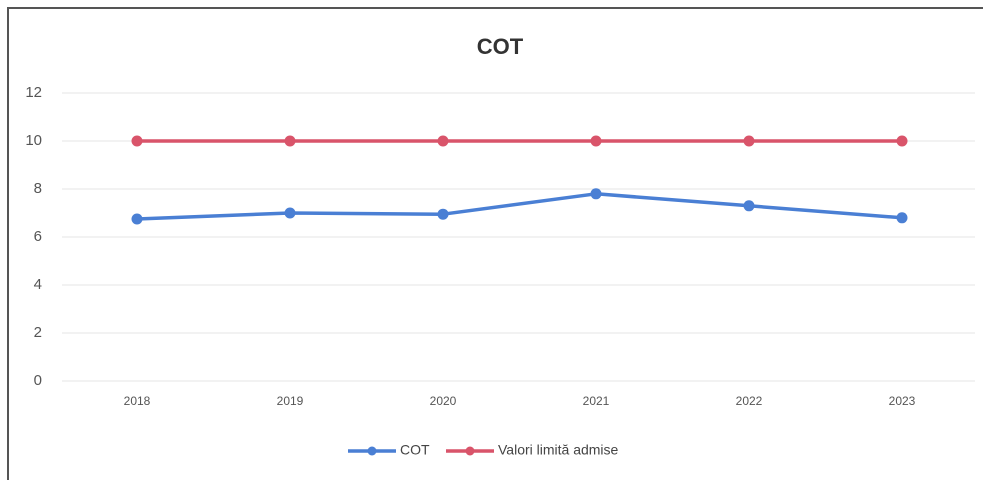 The height and width of the screenshot is (480, 983). What do you see at coordinates (902, 401) in the screenshot?
I see `x-tick-label: 2023` at bounding box center [902, 401].